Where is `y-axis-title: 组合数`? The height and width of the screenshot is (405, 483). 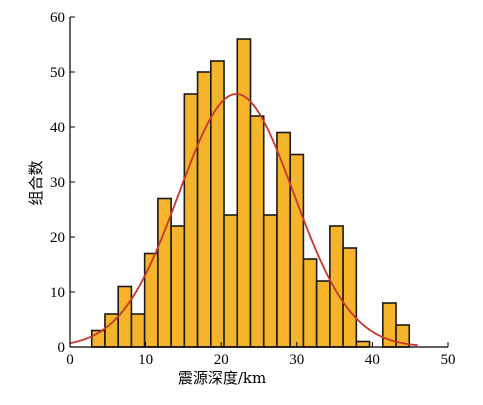
y-axis-title: 组合数 is located at coordinates (36, 182).